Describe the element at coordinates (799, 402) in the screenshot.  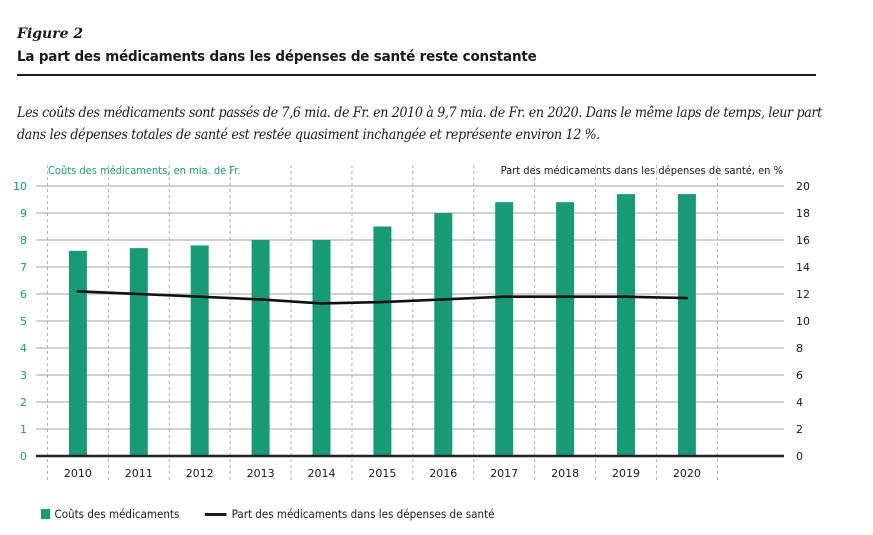
I see `y-right-tick-label: 4` at that location.